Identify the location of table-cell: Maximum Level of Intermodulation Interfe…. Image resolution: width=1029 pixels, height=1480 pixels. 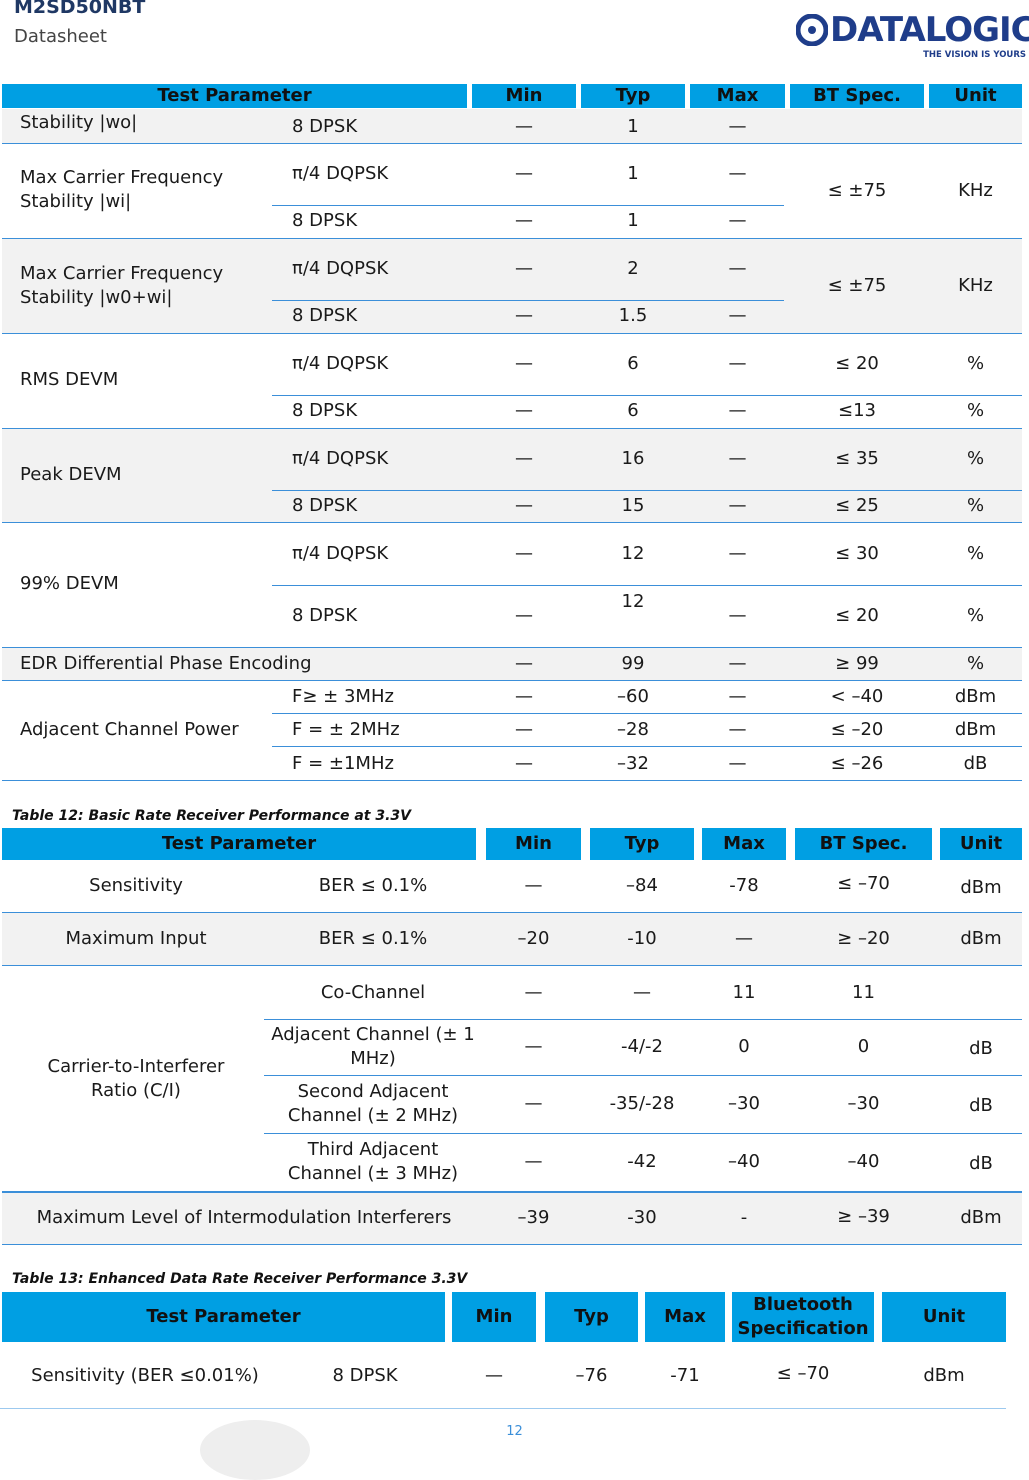
(244, 1217).